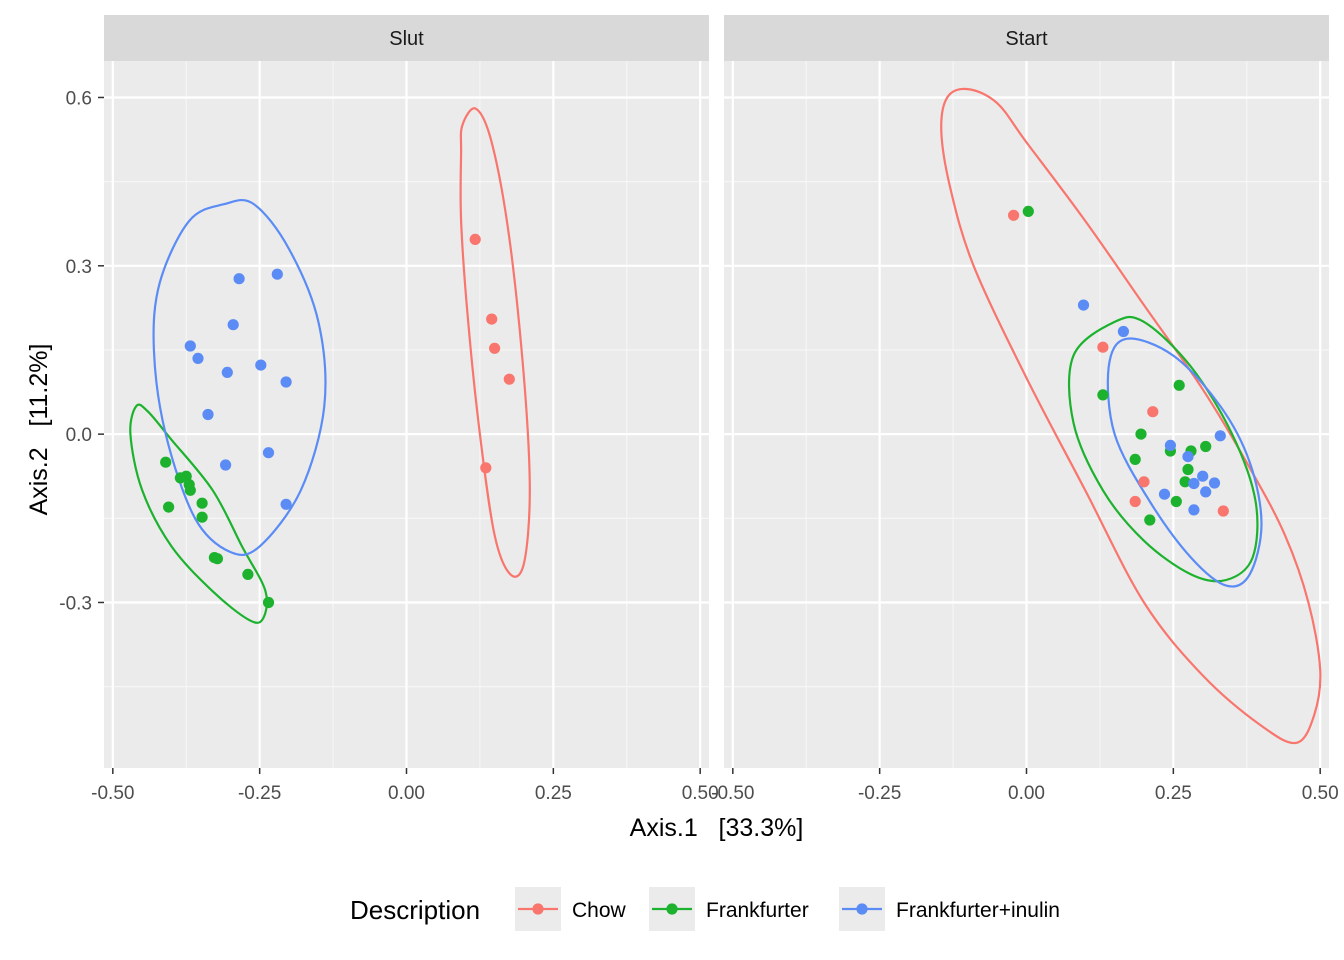 Image resolution: width=1344 pixels, height=960 pixels. What do you see at coordinates (571, 909) in the screenshot?
I see `legend-item-chow: Chow` at bounding box center [571, 909].